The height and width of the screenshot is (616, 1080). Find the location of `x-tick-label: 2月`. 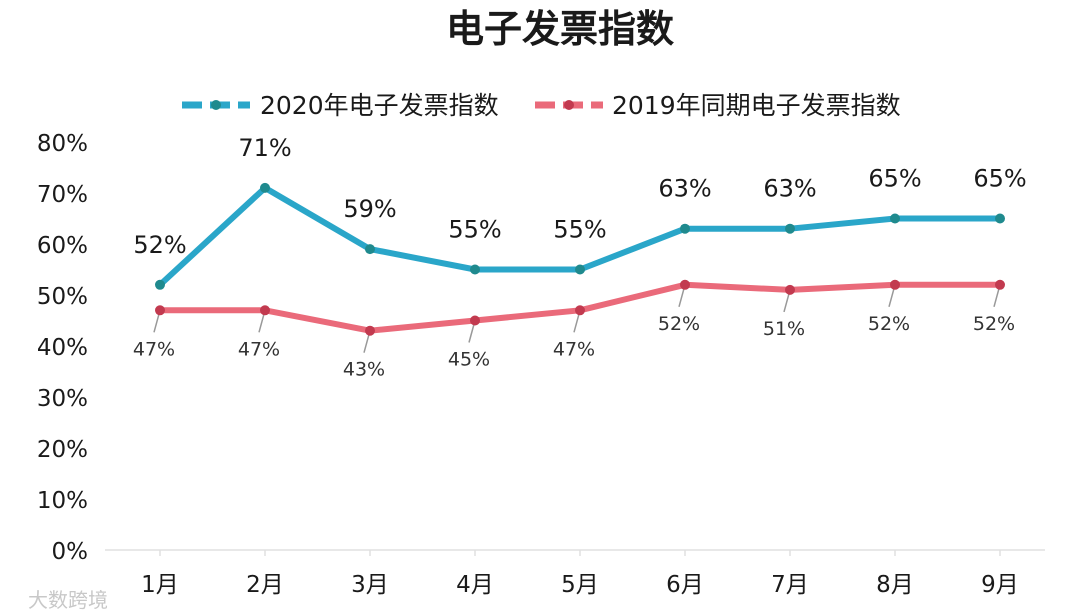

x-tick-label: 2月 is located at coordinates (265, 585).